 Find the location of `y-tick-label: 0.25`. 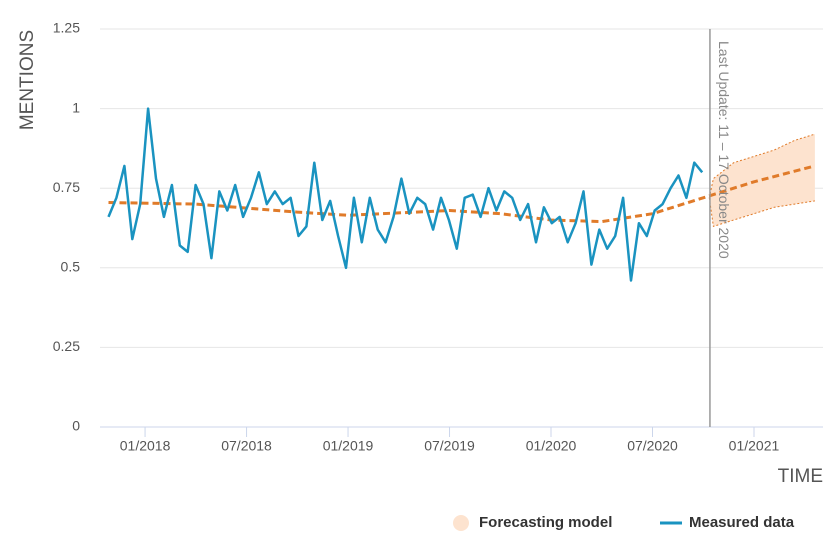

y-tick-label: 0.25 is located at coordinates (66, 346).